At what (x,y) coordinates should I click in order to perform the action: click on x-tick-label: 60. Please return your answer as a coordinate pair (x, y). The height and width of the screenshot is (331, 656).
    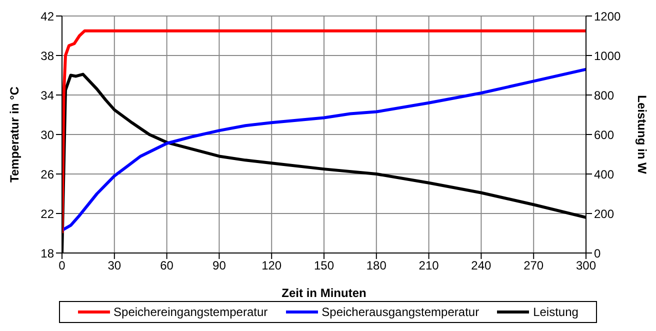
    Looking at the image, I should click on (167, 265).